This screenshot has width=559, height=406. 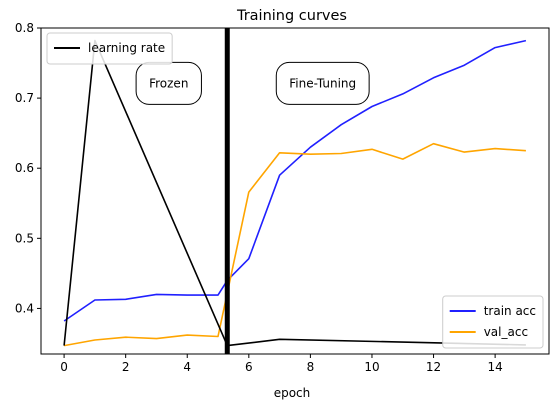 I want to click on legend-label: learning rate, so click(x=126, y=48).